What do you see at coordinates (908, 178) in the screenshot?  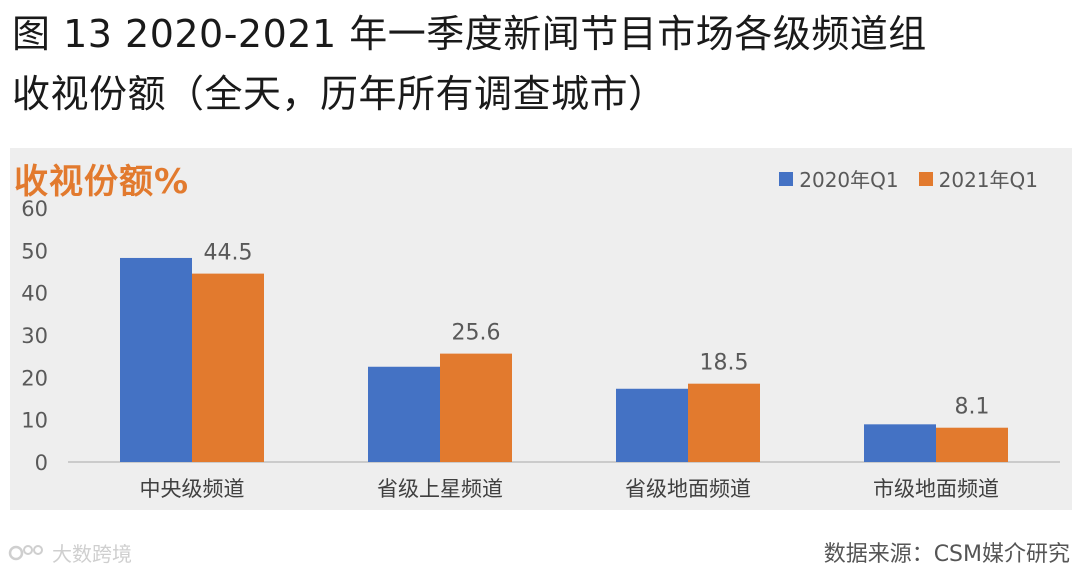 I see `legend: 2020年Q1 2021年Q1` at bounding box center [908, 178].